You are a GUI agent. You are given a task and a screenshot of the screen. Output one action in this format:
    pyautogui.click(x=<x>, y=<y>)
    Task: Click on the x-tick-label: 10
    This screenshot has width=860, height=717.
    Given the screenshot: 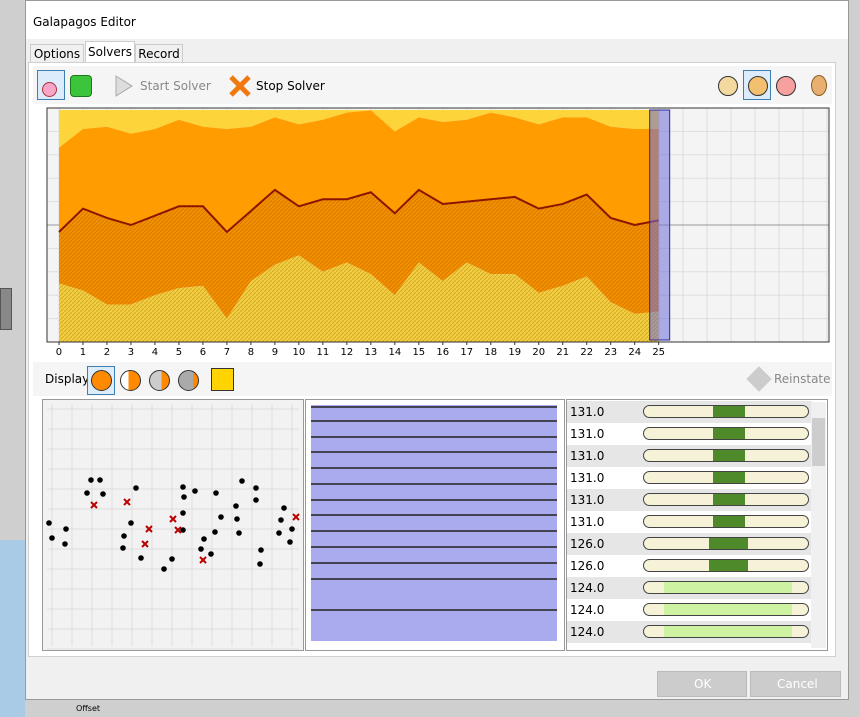 What is the action you would take?
    pyautogui.click(x=299, y=352)
    